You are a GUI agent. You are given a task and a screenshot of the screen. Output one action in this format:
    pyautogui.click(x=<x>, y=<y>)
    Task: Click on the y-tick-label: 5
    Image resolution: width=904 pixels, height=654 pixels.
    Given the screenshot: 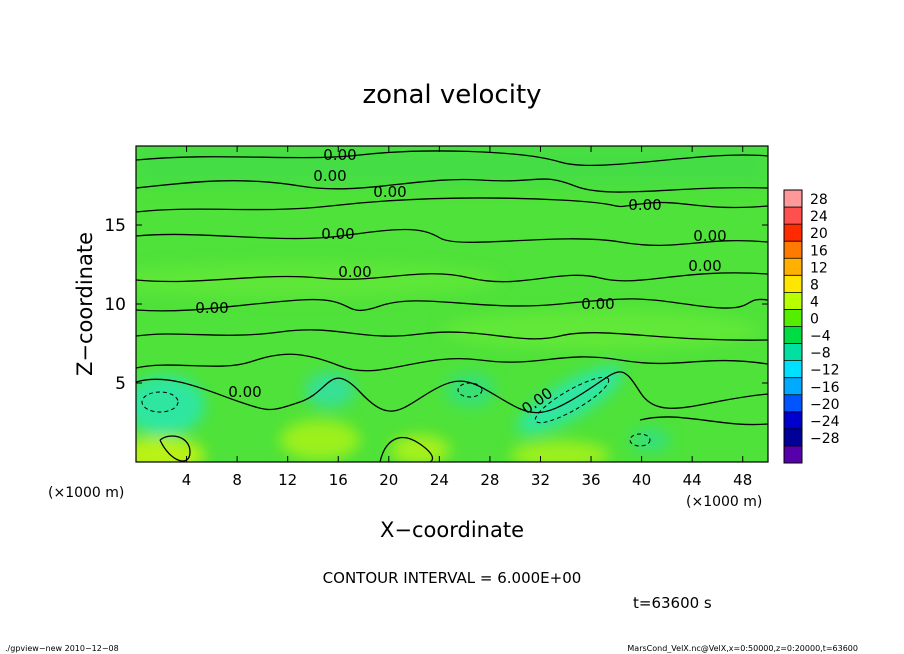 What is the action you would take?
    pyautogui.click(x=120, y=384)
    